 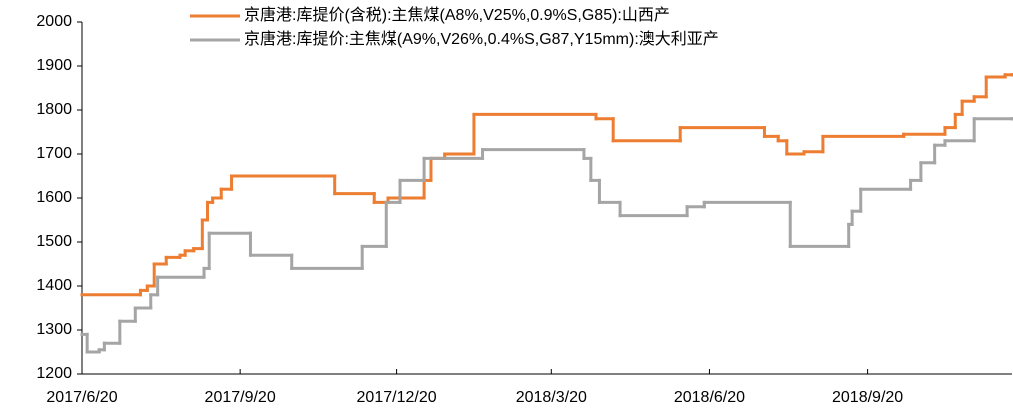 What do you see at coordinates (709, 397) in the screenshot?
I see `x-tick-label: 2018/6/20` at bounding box center [709, 397].